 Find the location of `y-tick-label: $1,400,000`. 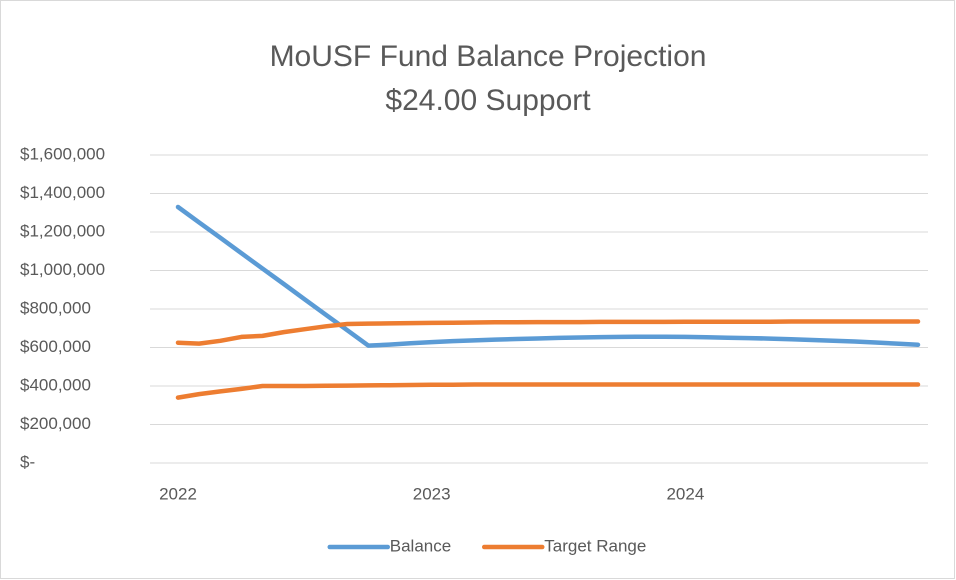

y-tick-label: $1,400,000 is located at coordinates (62, 192).